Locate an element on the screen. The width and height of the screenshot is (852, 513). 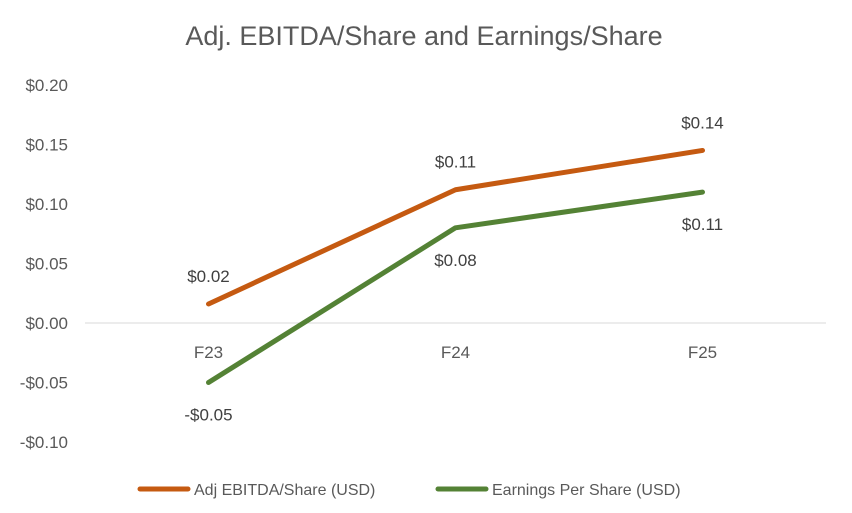
y-tick-label: $0.20 is located at coordinates (46, 85).